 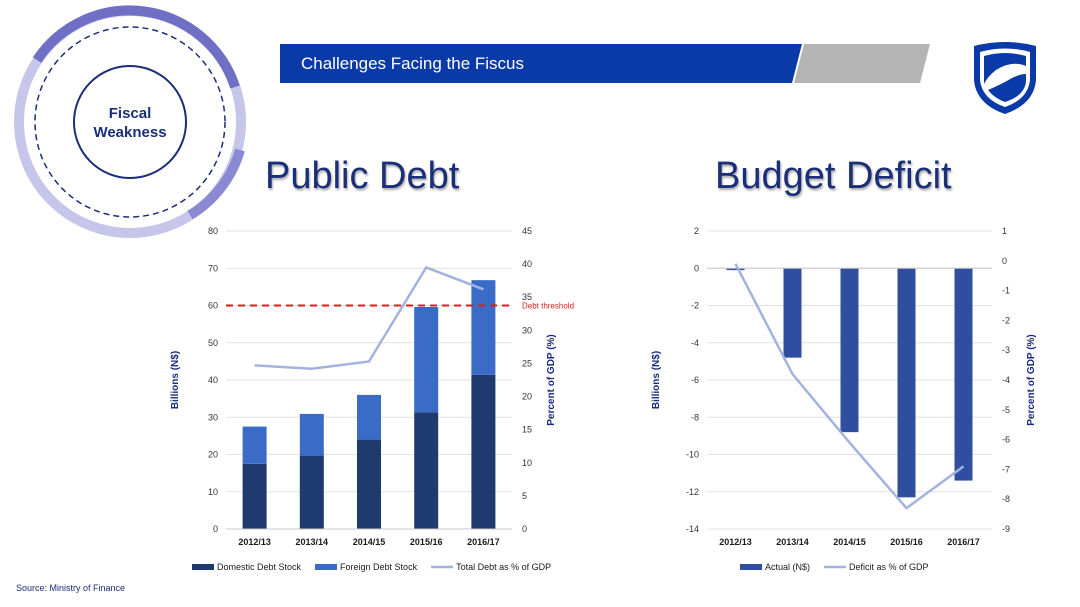 I want to click on y2-tick-label: 35, so click(x=527, y=297).